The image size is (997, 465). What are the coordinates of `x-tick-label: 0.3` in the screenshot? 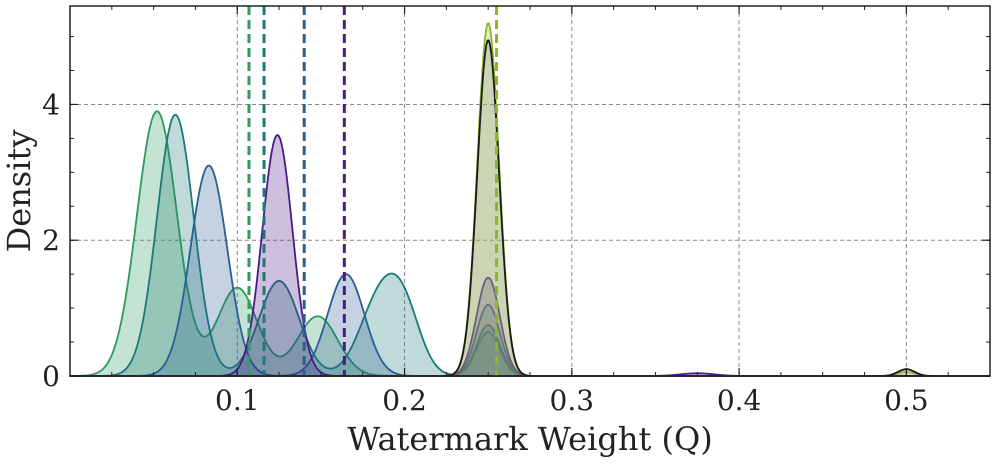 It's located at (572, 400).